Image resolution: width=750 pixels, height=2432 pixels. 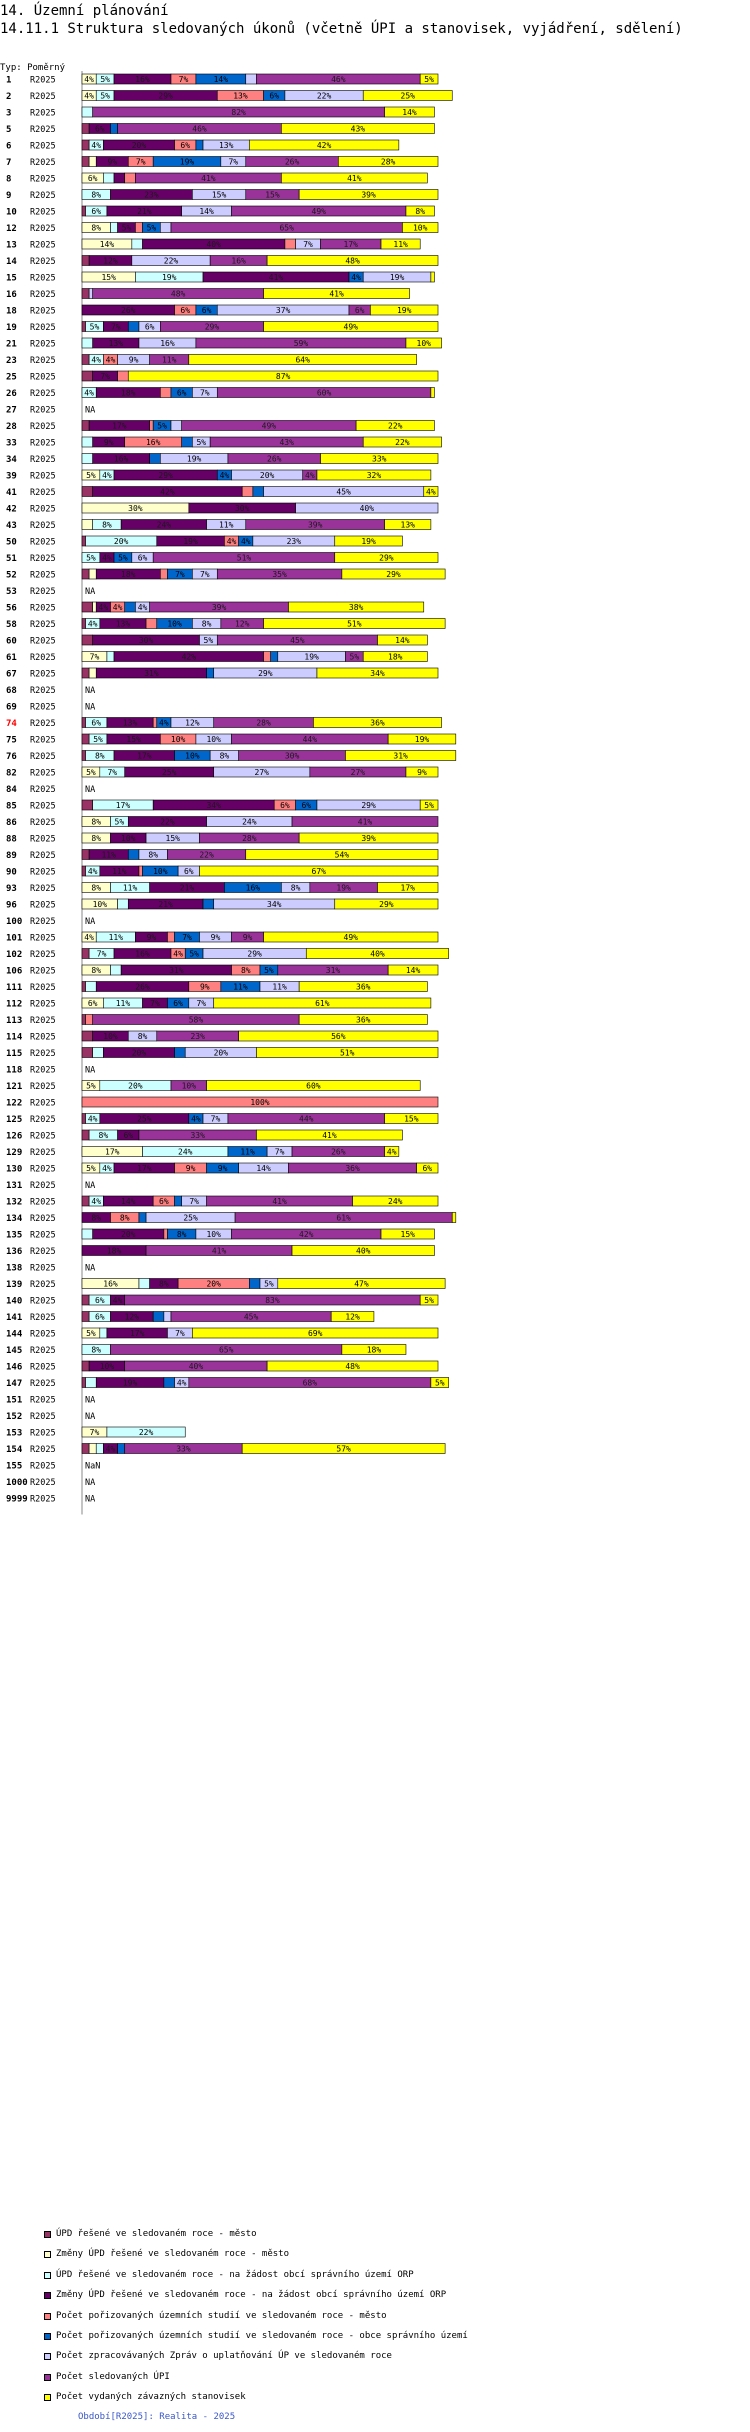 What do you see at coordinates (292, 162) in the screenshot?
I see `segment-value-label: 26%` at bounding box center [292, 162].